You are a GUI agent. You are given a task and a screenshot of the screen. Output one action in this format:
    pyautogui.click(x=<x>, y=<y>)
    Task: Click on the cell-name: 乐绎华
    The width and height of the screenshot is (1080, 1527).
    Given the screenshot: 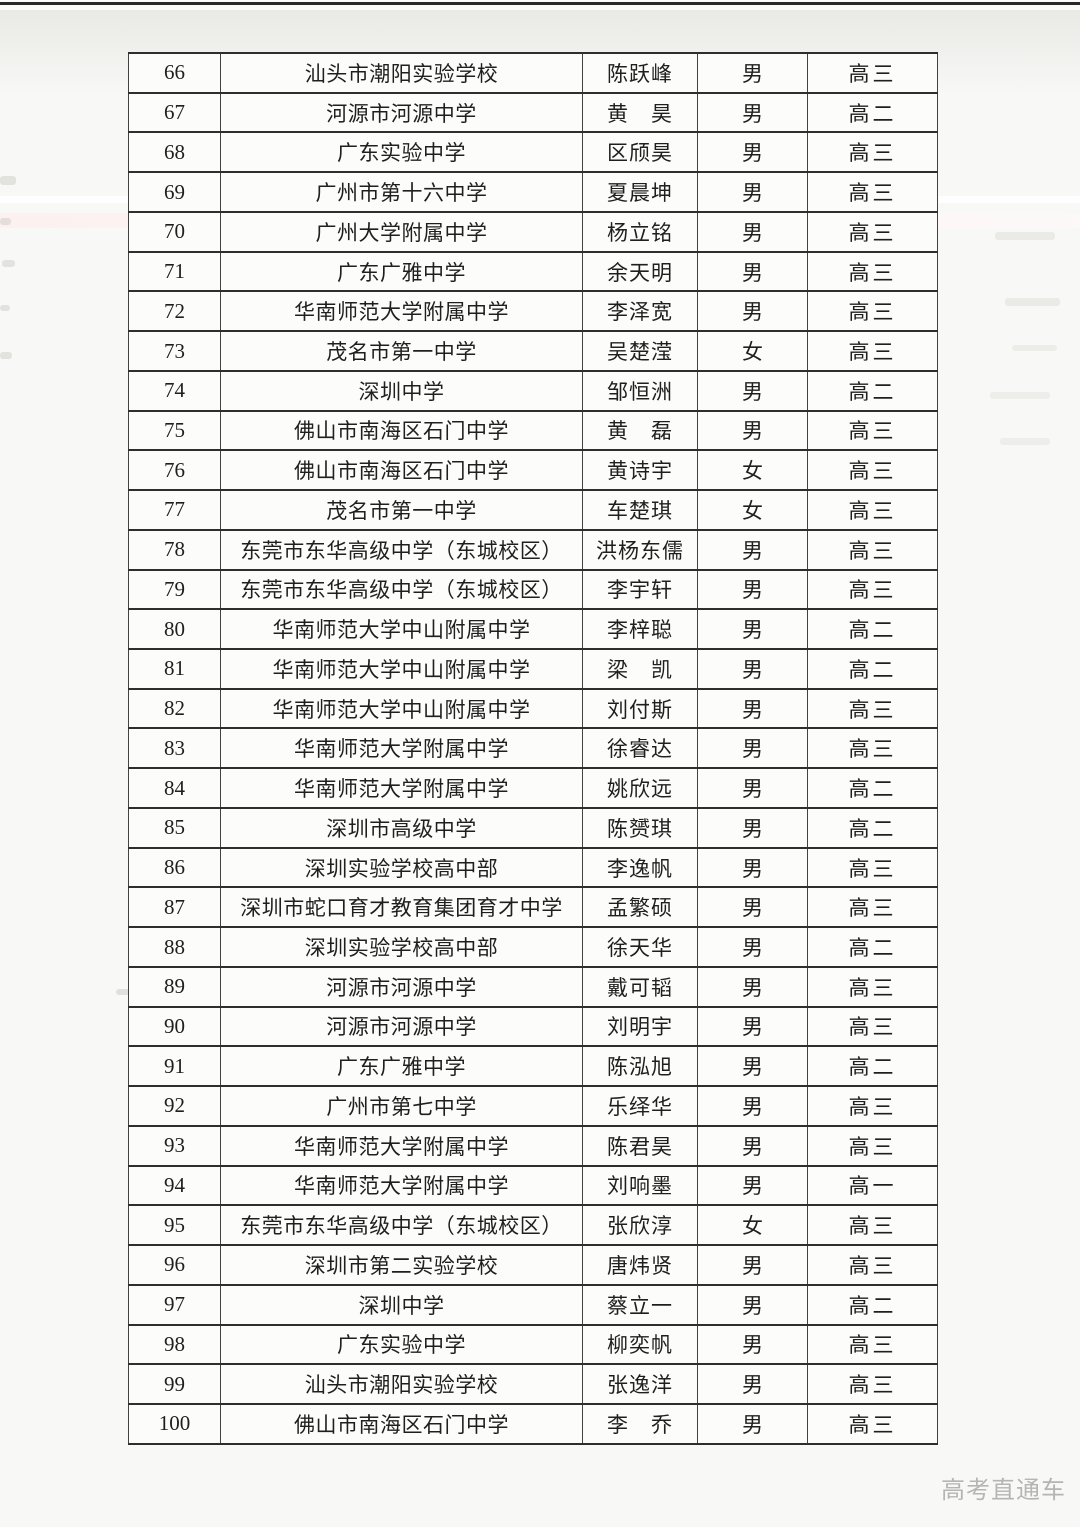 What is the action you would take?
    pyautogui.click(x=640, y=1106)
    